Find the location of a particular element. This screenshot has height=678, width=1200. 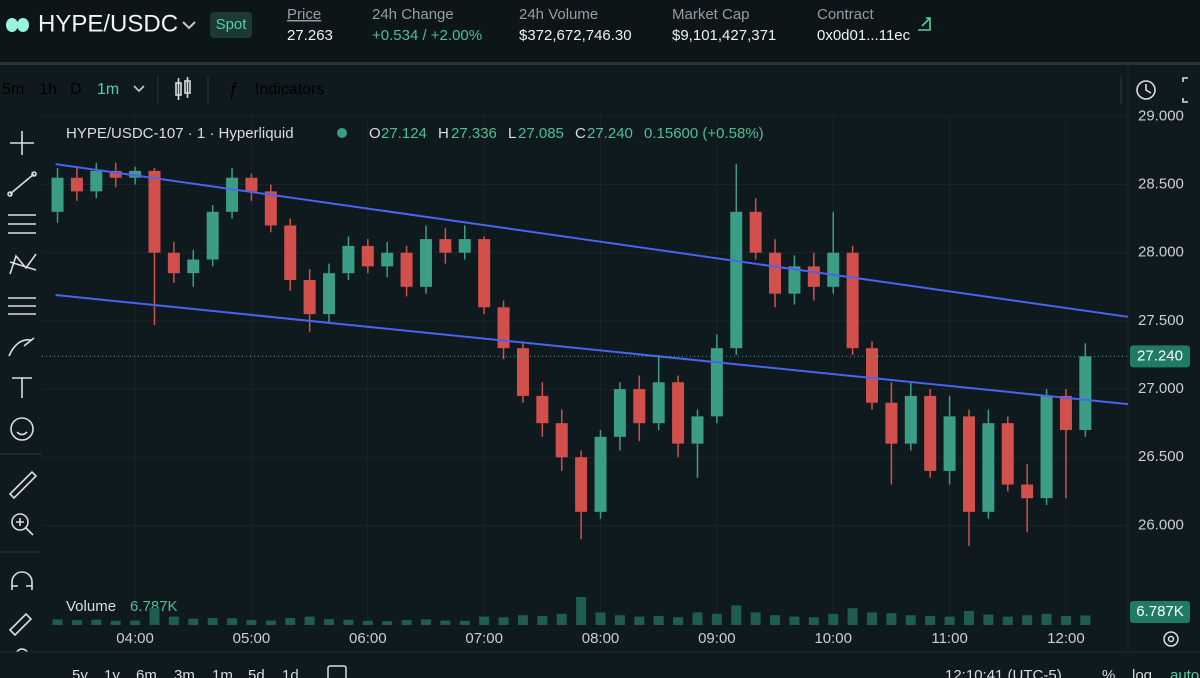

fullscreen-icon is located at coordinates (1185, 90).